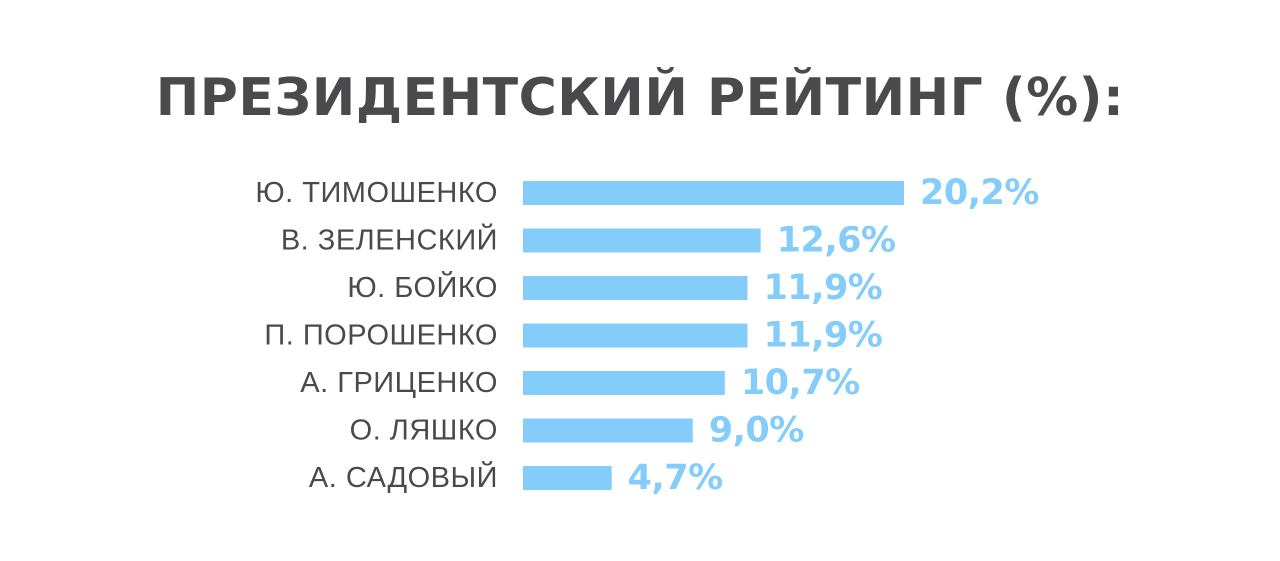 The image size is (1280, 561). What do you see at coordinates (403, 477) in the screenshot?
I see `category-label: А. САДОВЫЙ` at bounding box center [403, 477].